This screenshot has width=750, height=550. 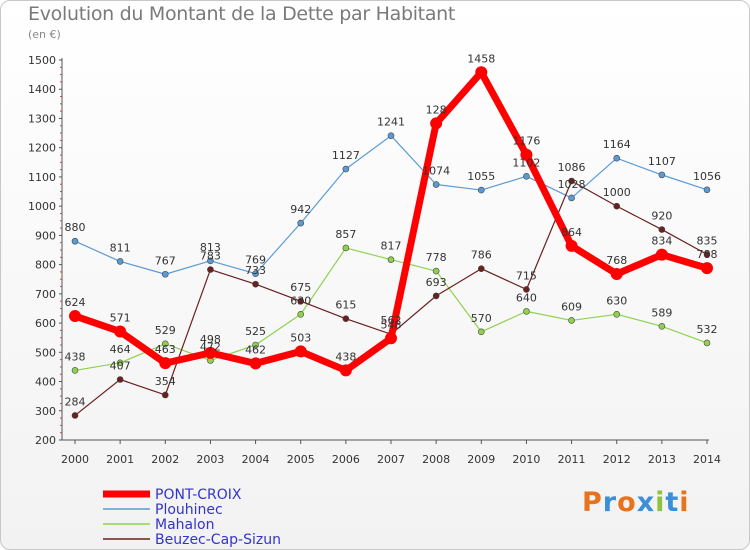 I want to click on data-label: 407, so click(x=120, y=365).